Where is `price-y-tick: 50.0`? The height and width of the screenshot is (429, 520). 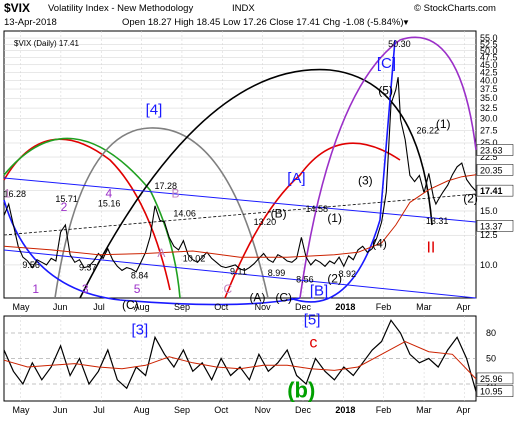 price-y-tick: 50.0 is located at coordinates (489, 51).